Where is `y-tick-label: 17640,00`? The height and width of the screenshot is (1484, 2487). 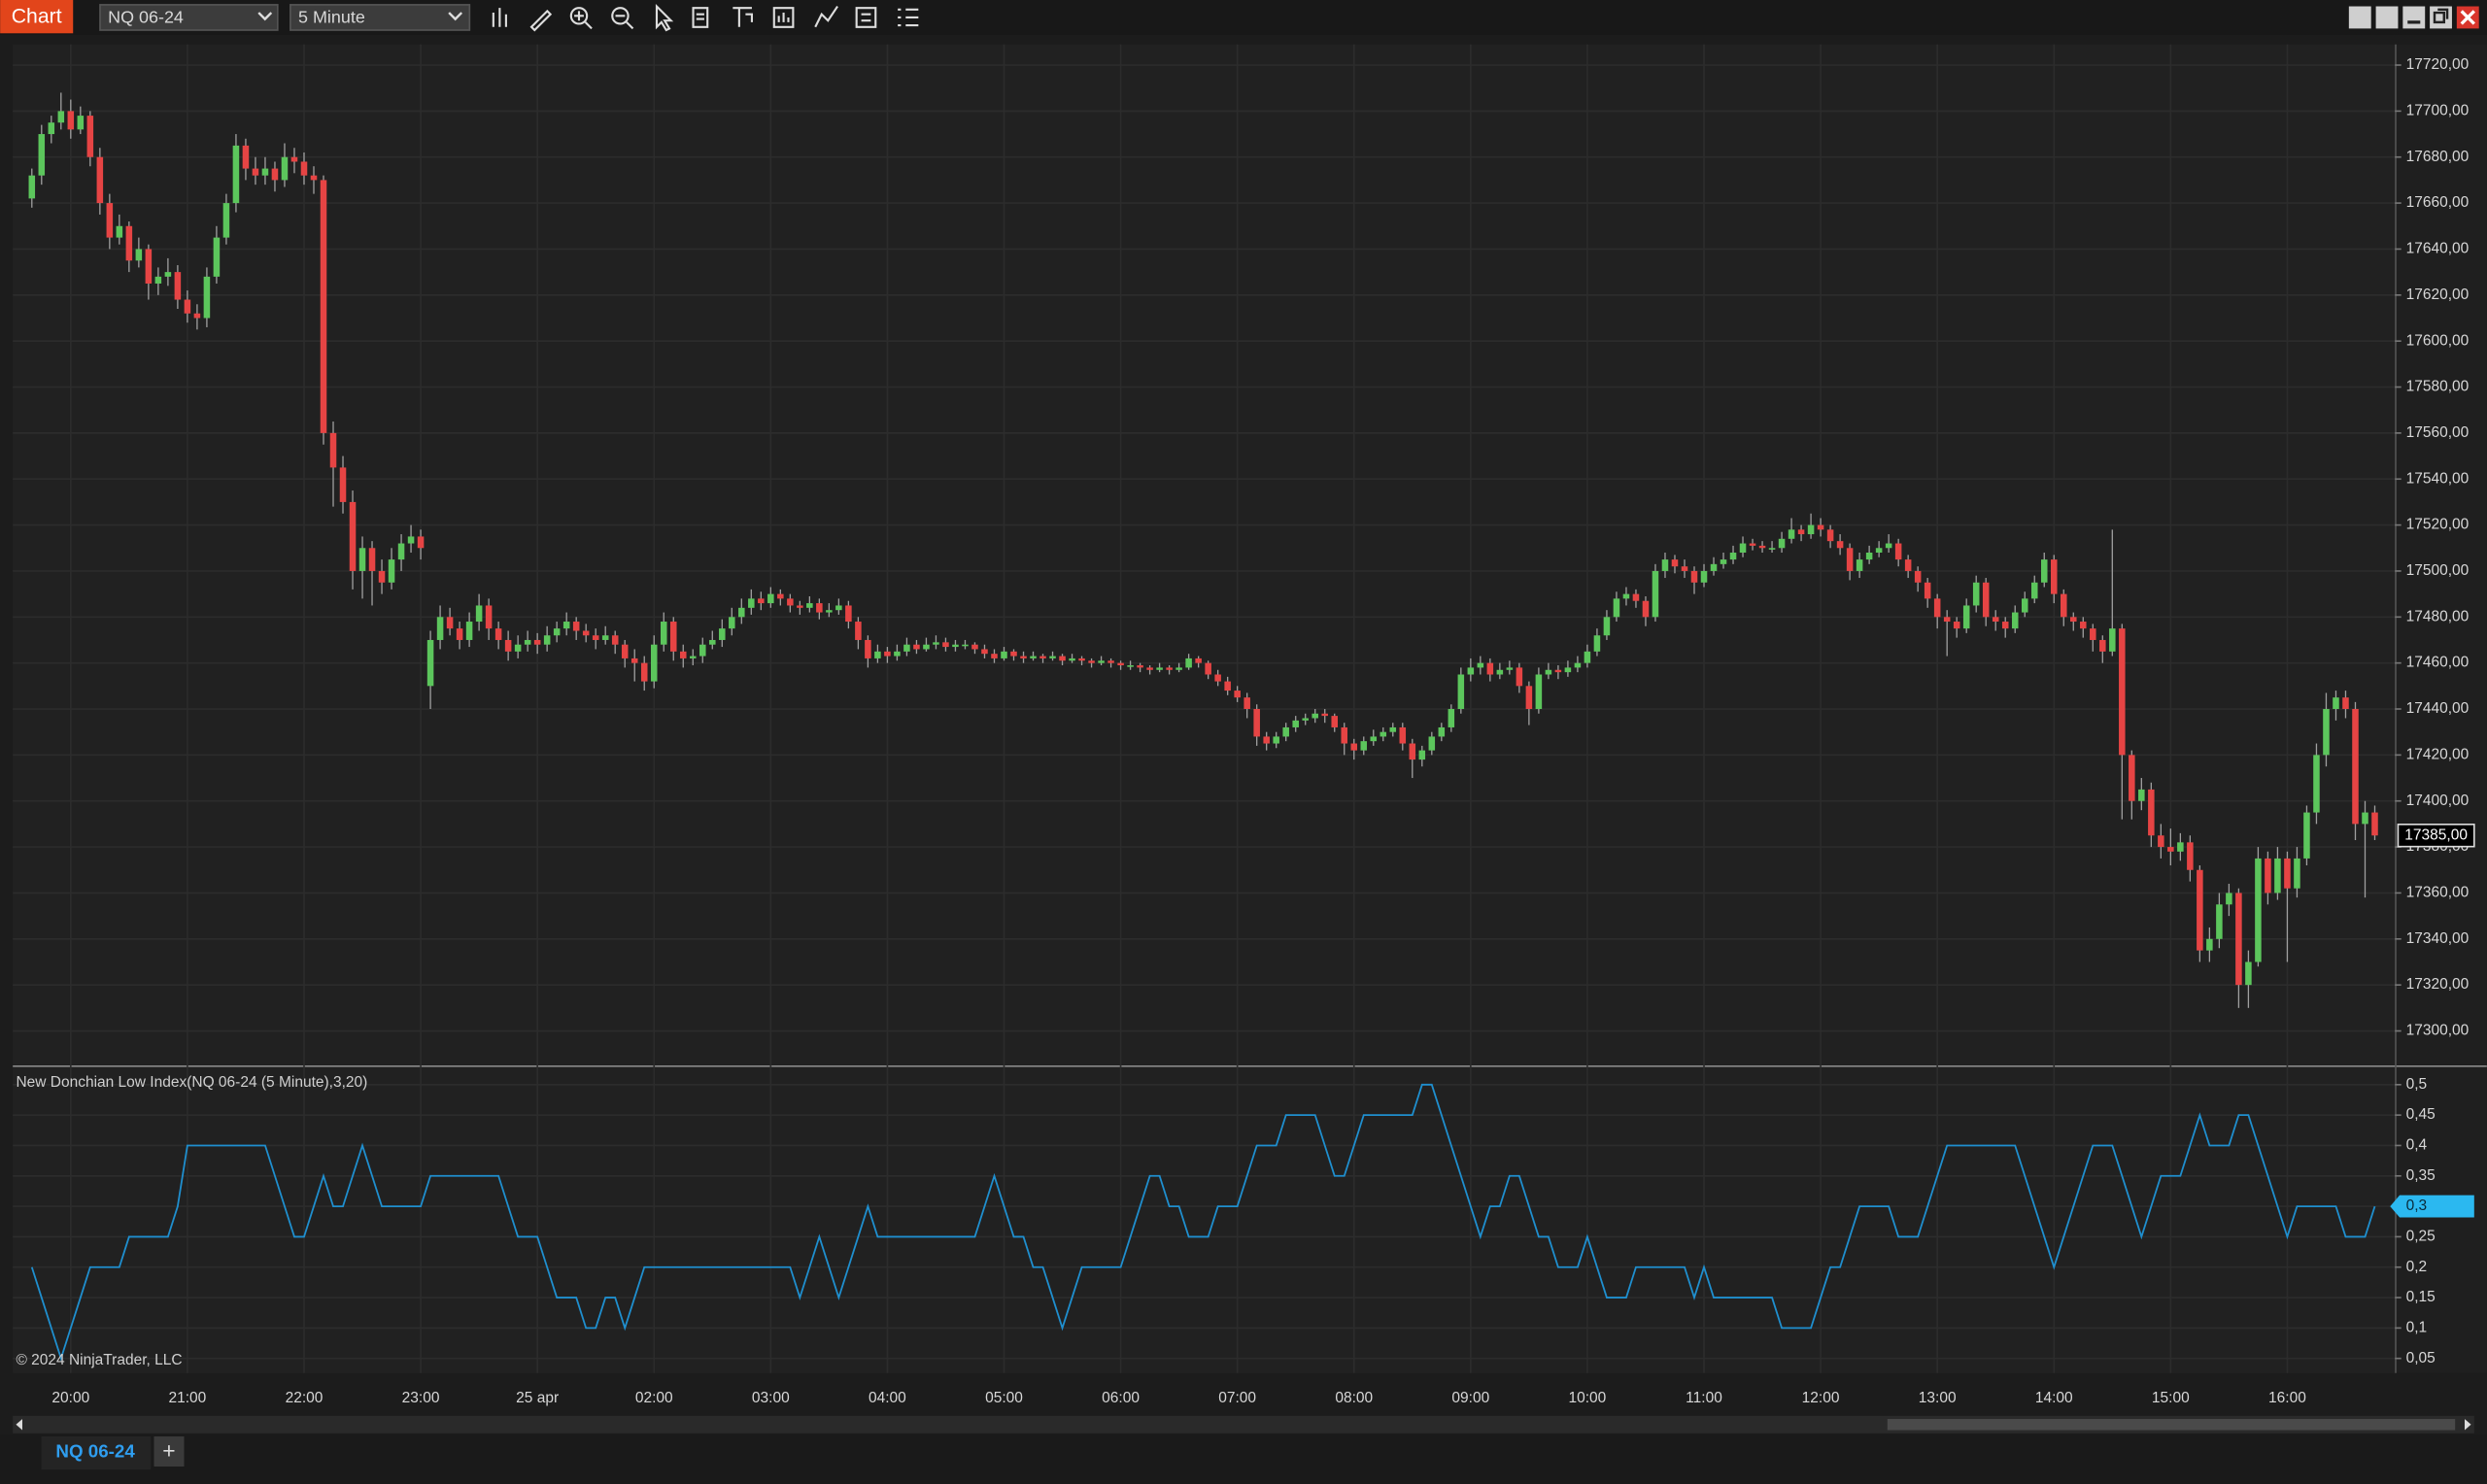
y-tick-label: 17640,00 is located at coordinates (2438, 249).